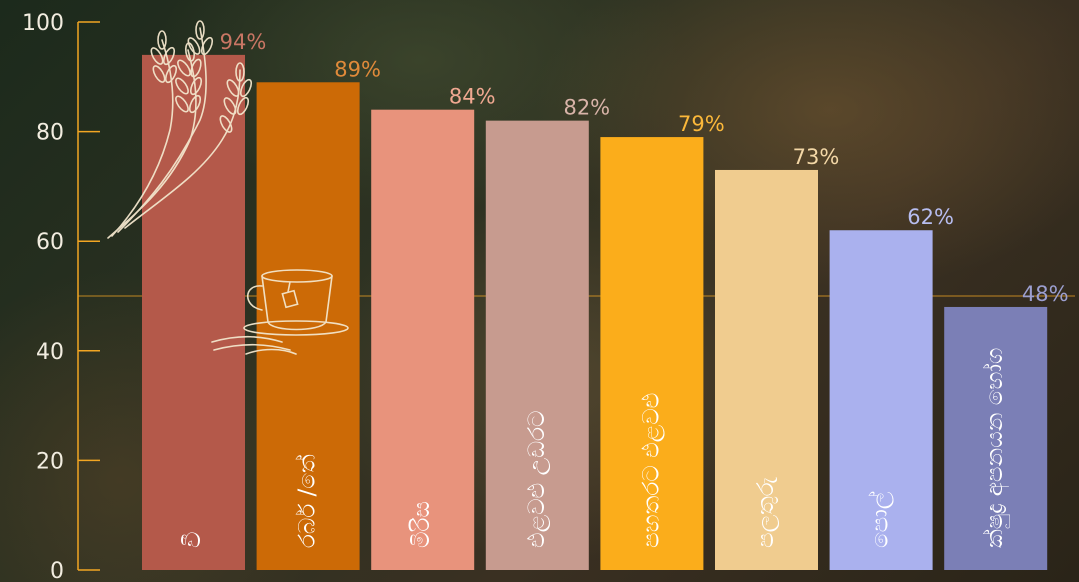  Describe the element at coordinates (357, 69) in the screenshot. I see `data-label: 89%` at that location.